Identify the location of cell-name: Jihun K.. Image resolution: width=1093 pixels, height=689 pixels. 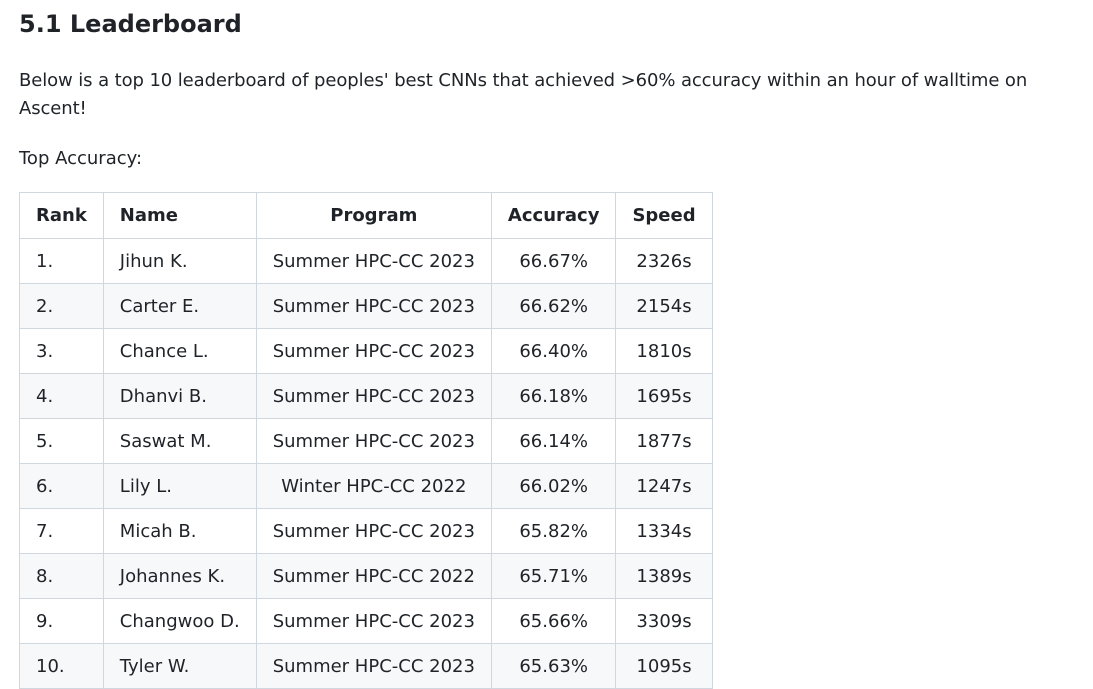
(179, 261).